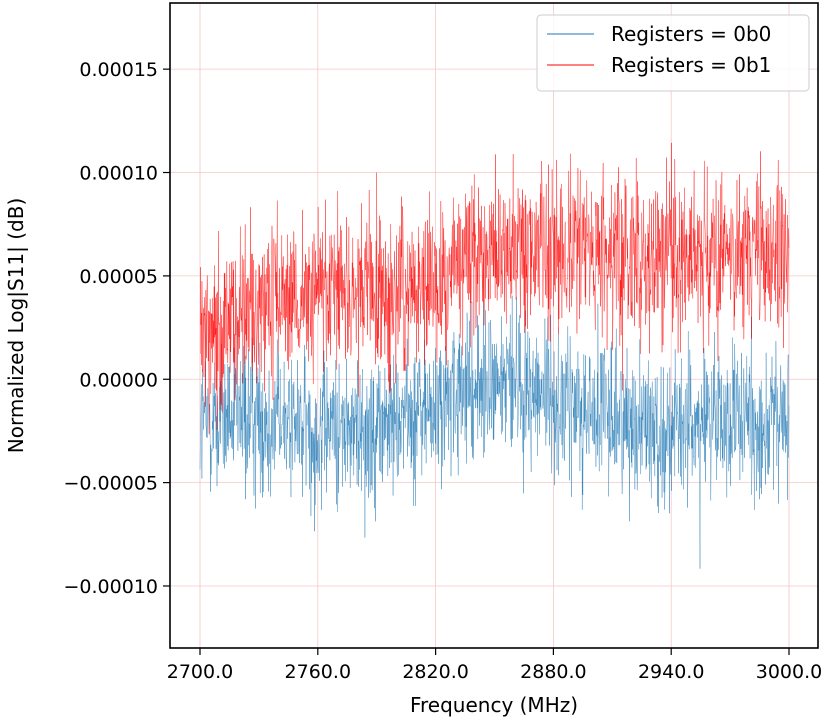 Image resolution: width=831 pixels, height=720 pixels. I want to click on y-tick-label-2: 0.00000, so click(118, 380).